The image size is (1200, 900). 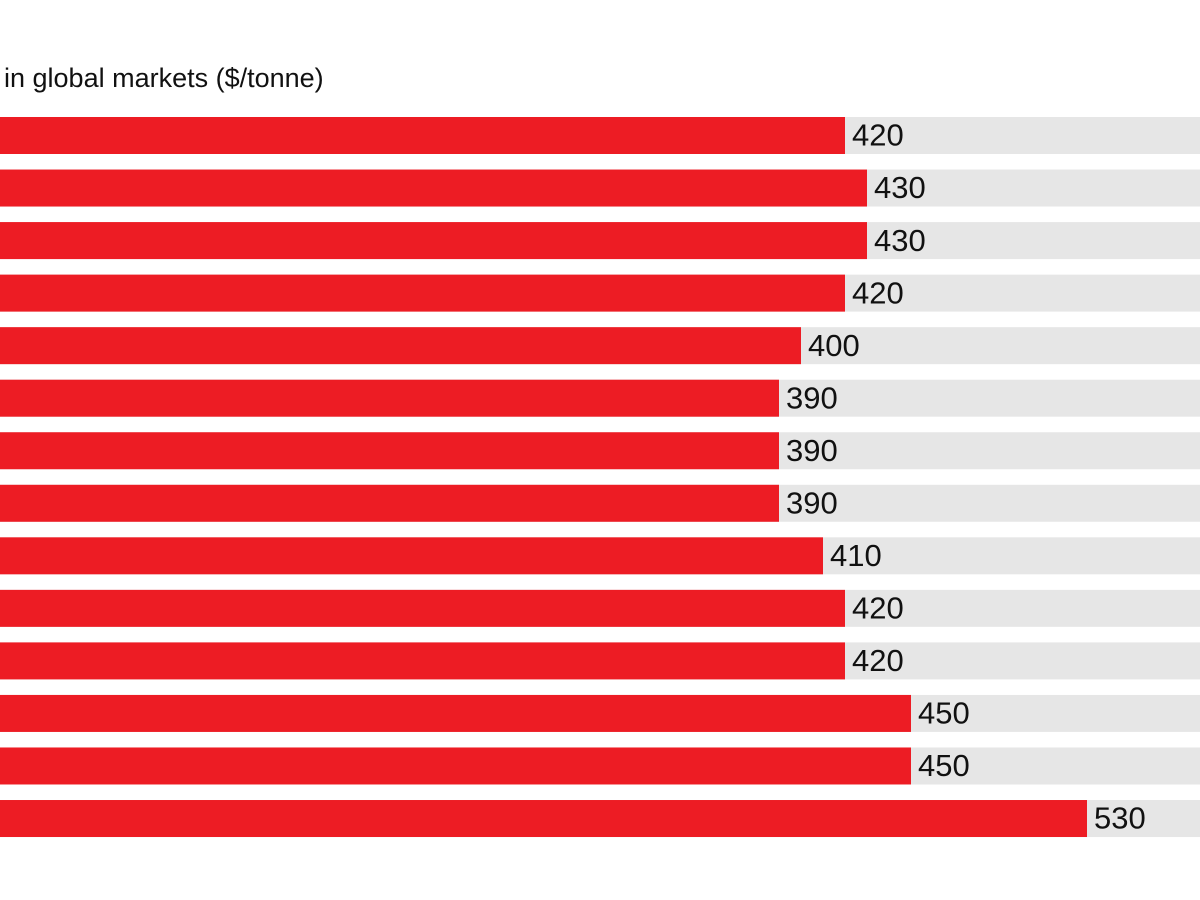 What do you see at coordinates (856, 555) in the screenshot?
I see `value-label: 410` at bounding box center [856, 555].